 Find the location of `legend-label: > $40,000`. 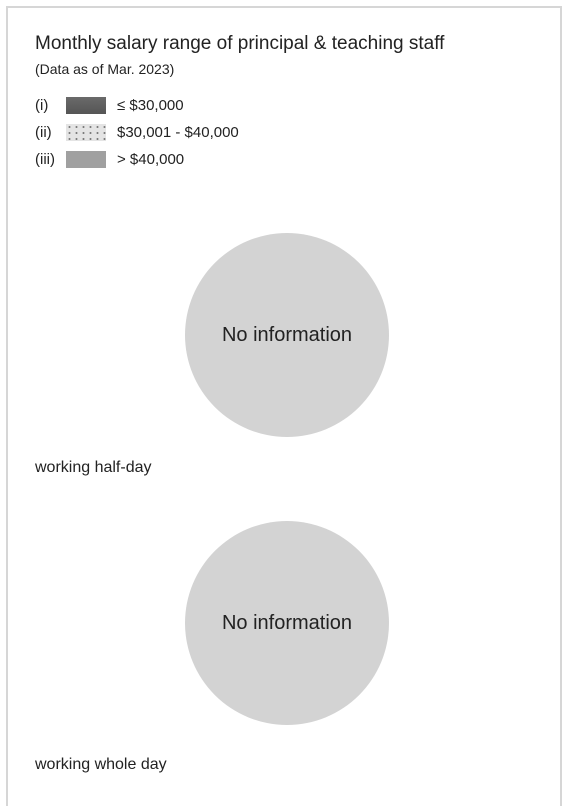

legend-label: > $40,000 is located at coordinates (151, 159).